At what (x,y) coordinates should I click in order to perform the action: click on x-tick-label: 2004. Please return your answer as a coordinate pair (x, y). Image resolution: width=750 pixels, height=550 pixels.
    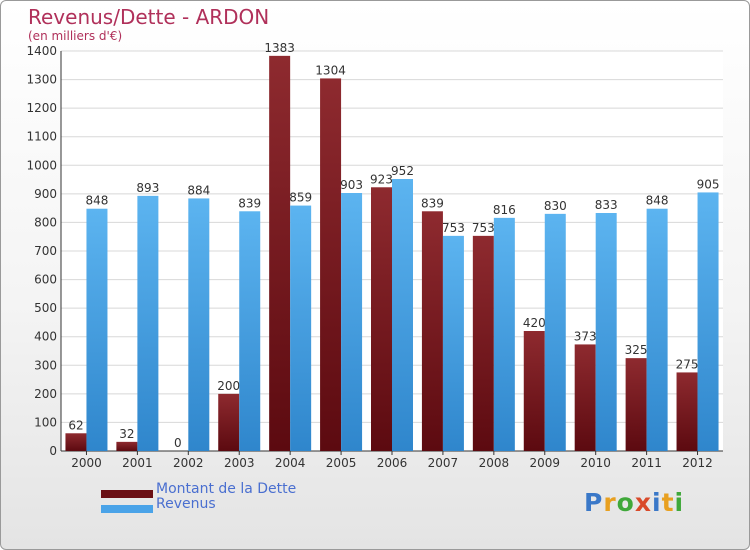
    Looking at the image, I should click on (290, 463).